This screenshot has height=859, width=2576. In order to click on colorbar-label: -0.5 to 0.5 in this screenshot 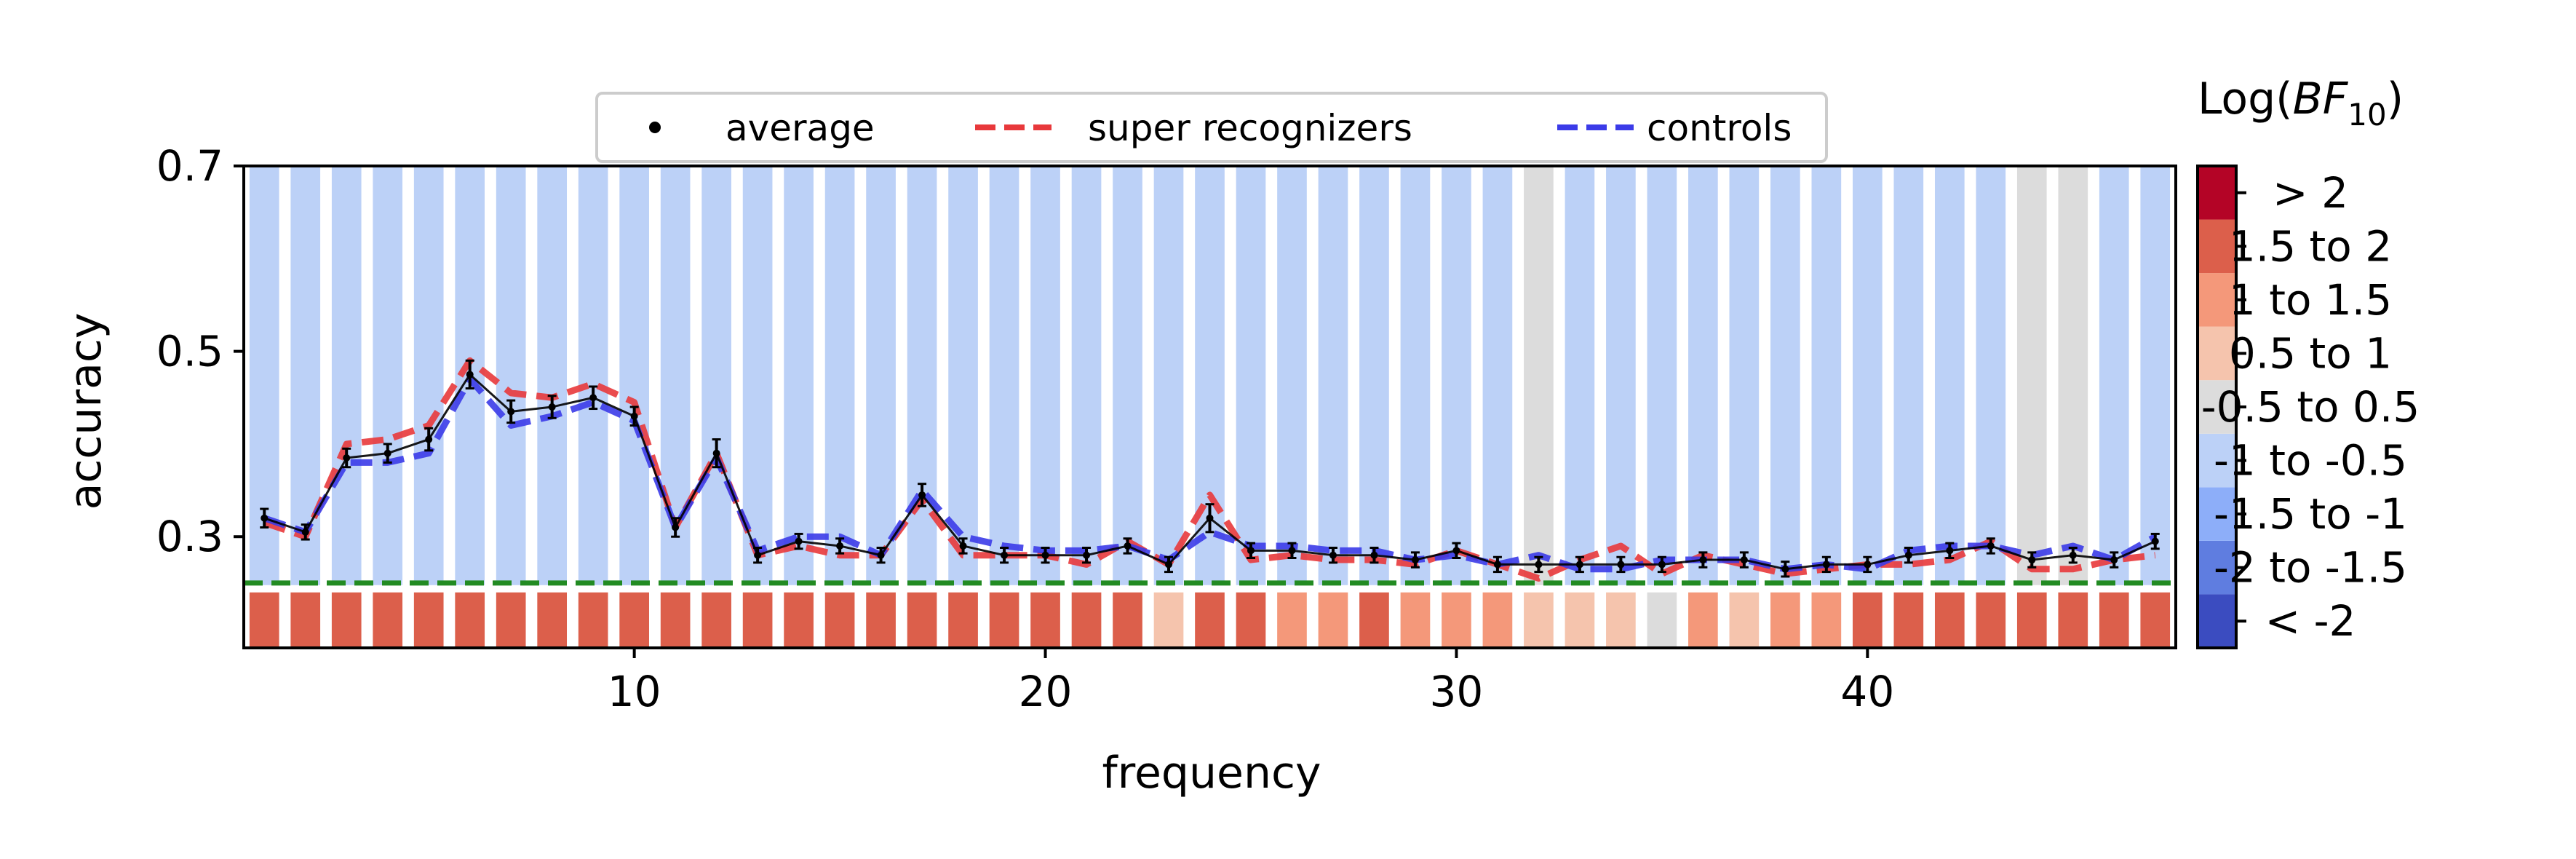, I will do `click(2310, 407)`.